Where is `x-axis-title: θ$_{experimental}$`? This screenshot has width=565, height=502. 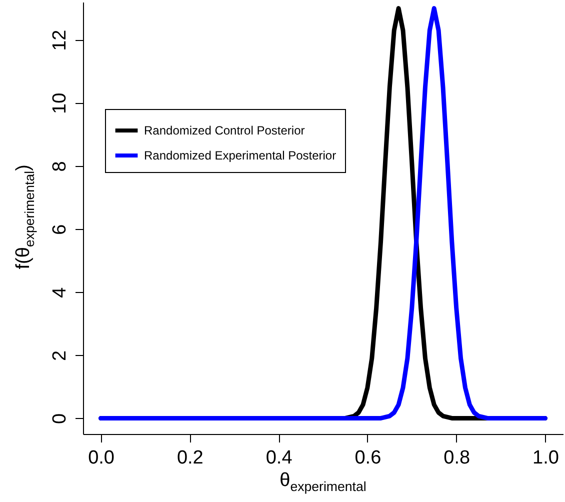 x-axis-title: θ$_{experimental}$ is located at coordinates (323, 482).